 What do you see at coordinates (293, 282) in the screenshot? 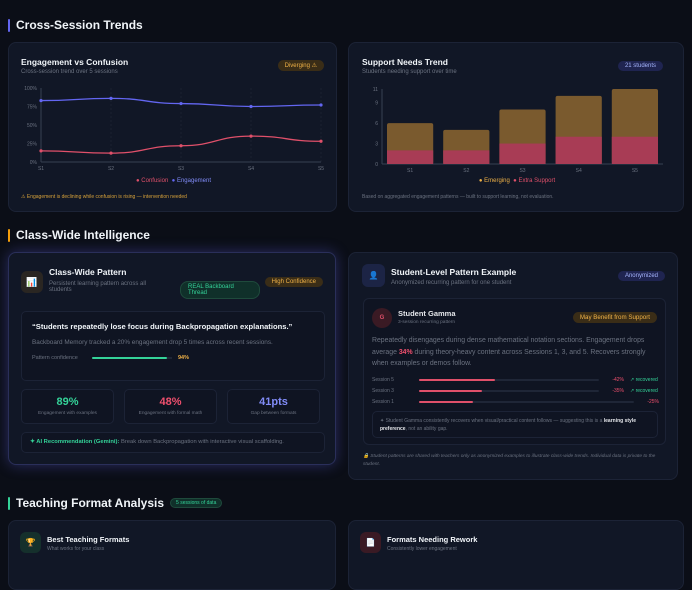
I see `confidence-badge: High Confidence` at bounding box center [293, 282].